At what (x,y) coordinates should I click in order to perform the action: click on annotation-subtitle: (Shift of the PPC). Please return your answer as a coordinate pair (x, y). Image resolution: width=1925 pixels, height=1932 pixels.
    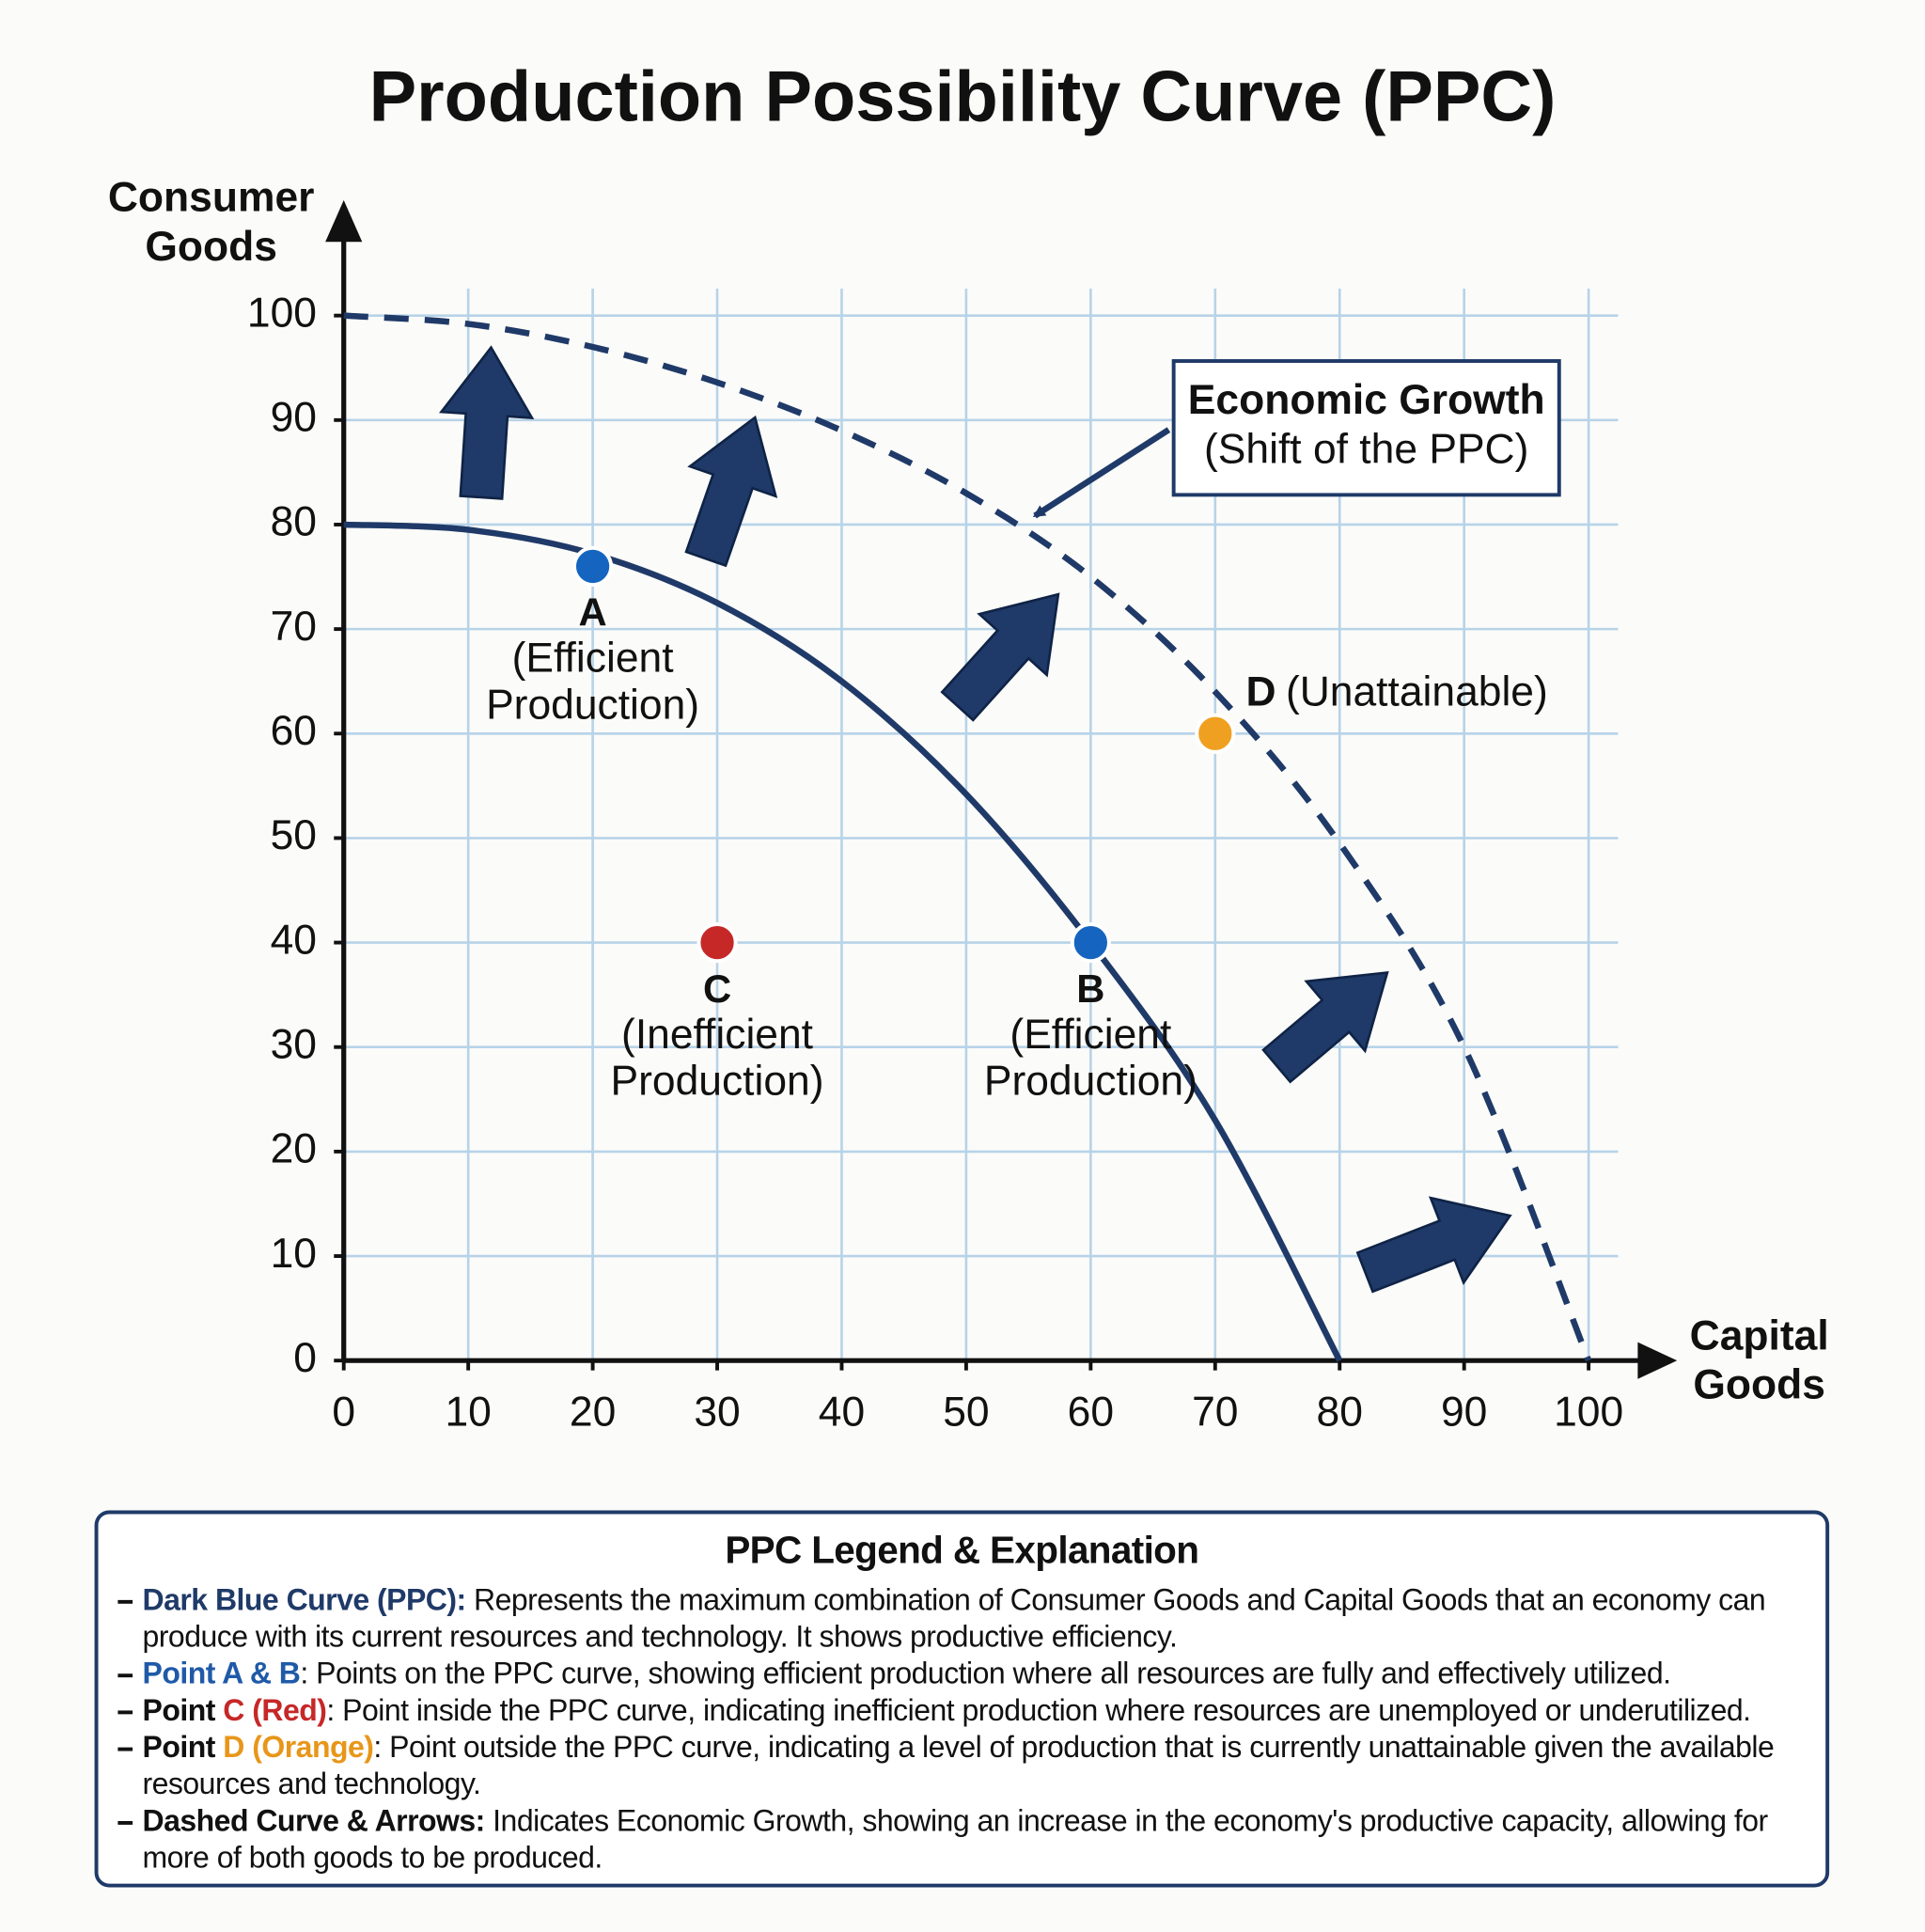
    Looking at the image, I should click on (1366, 449).